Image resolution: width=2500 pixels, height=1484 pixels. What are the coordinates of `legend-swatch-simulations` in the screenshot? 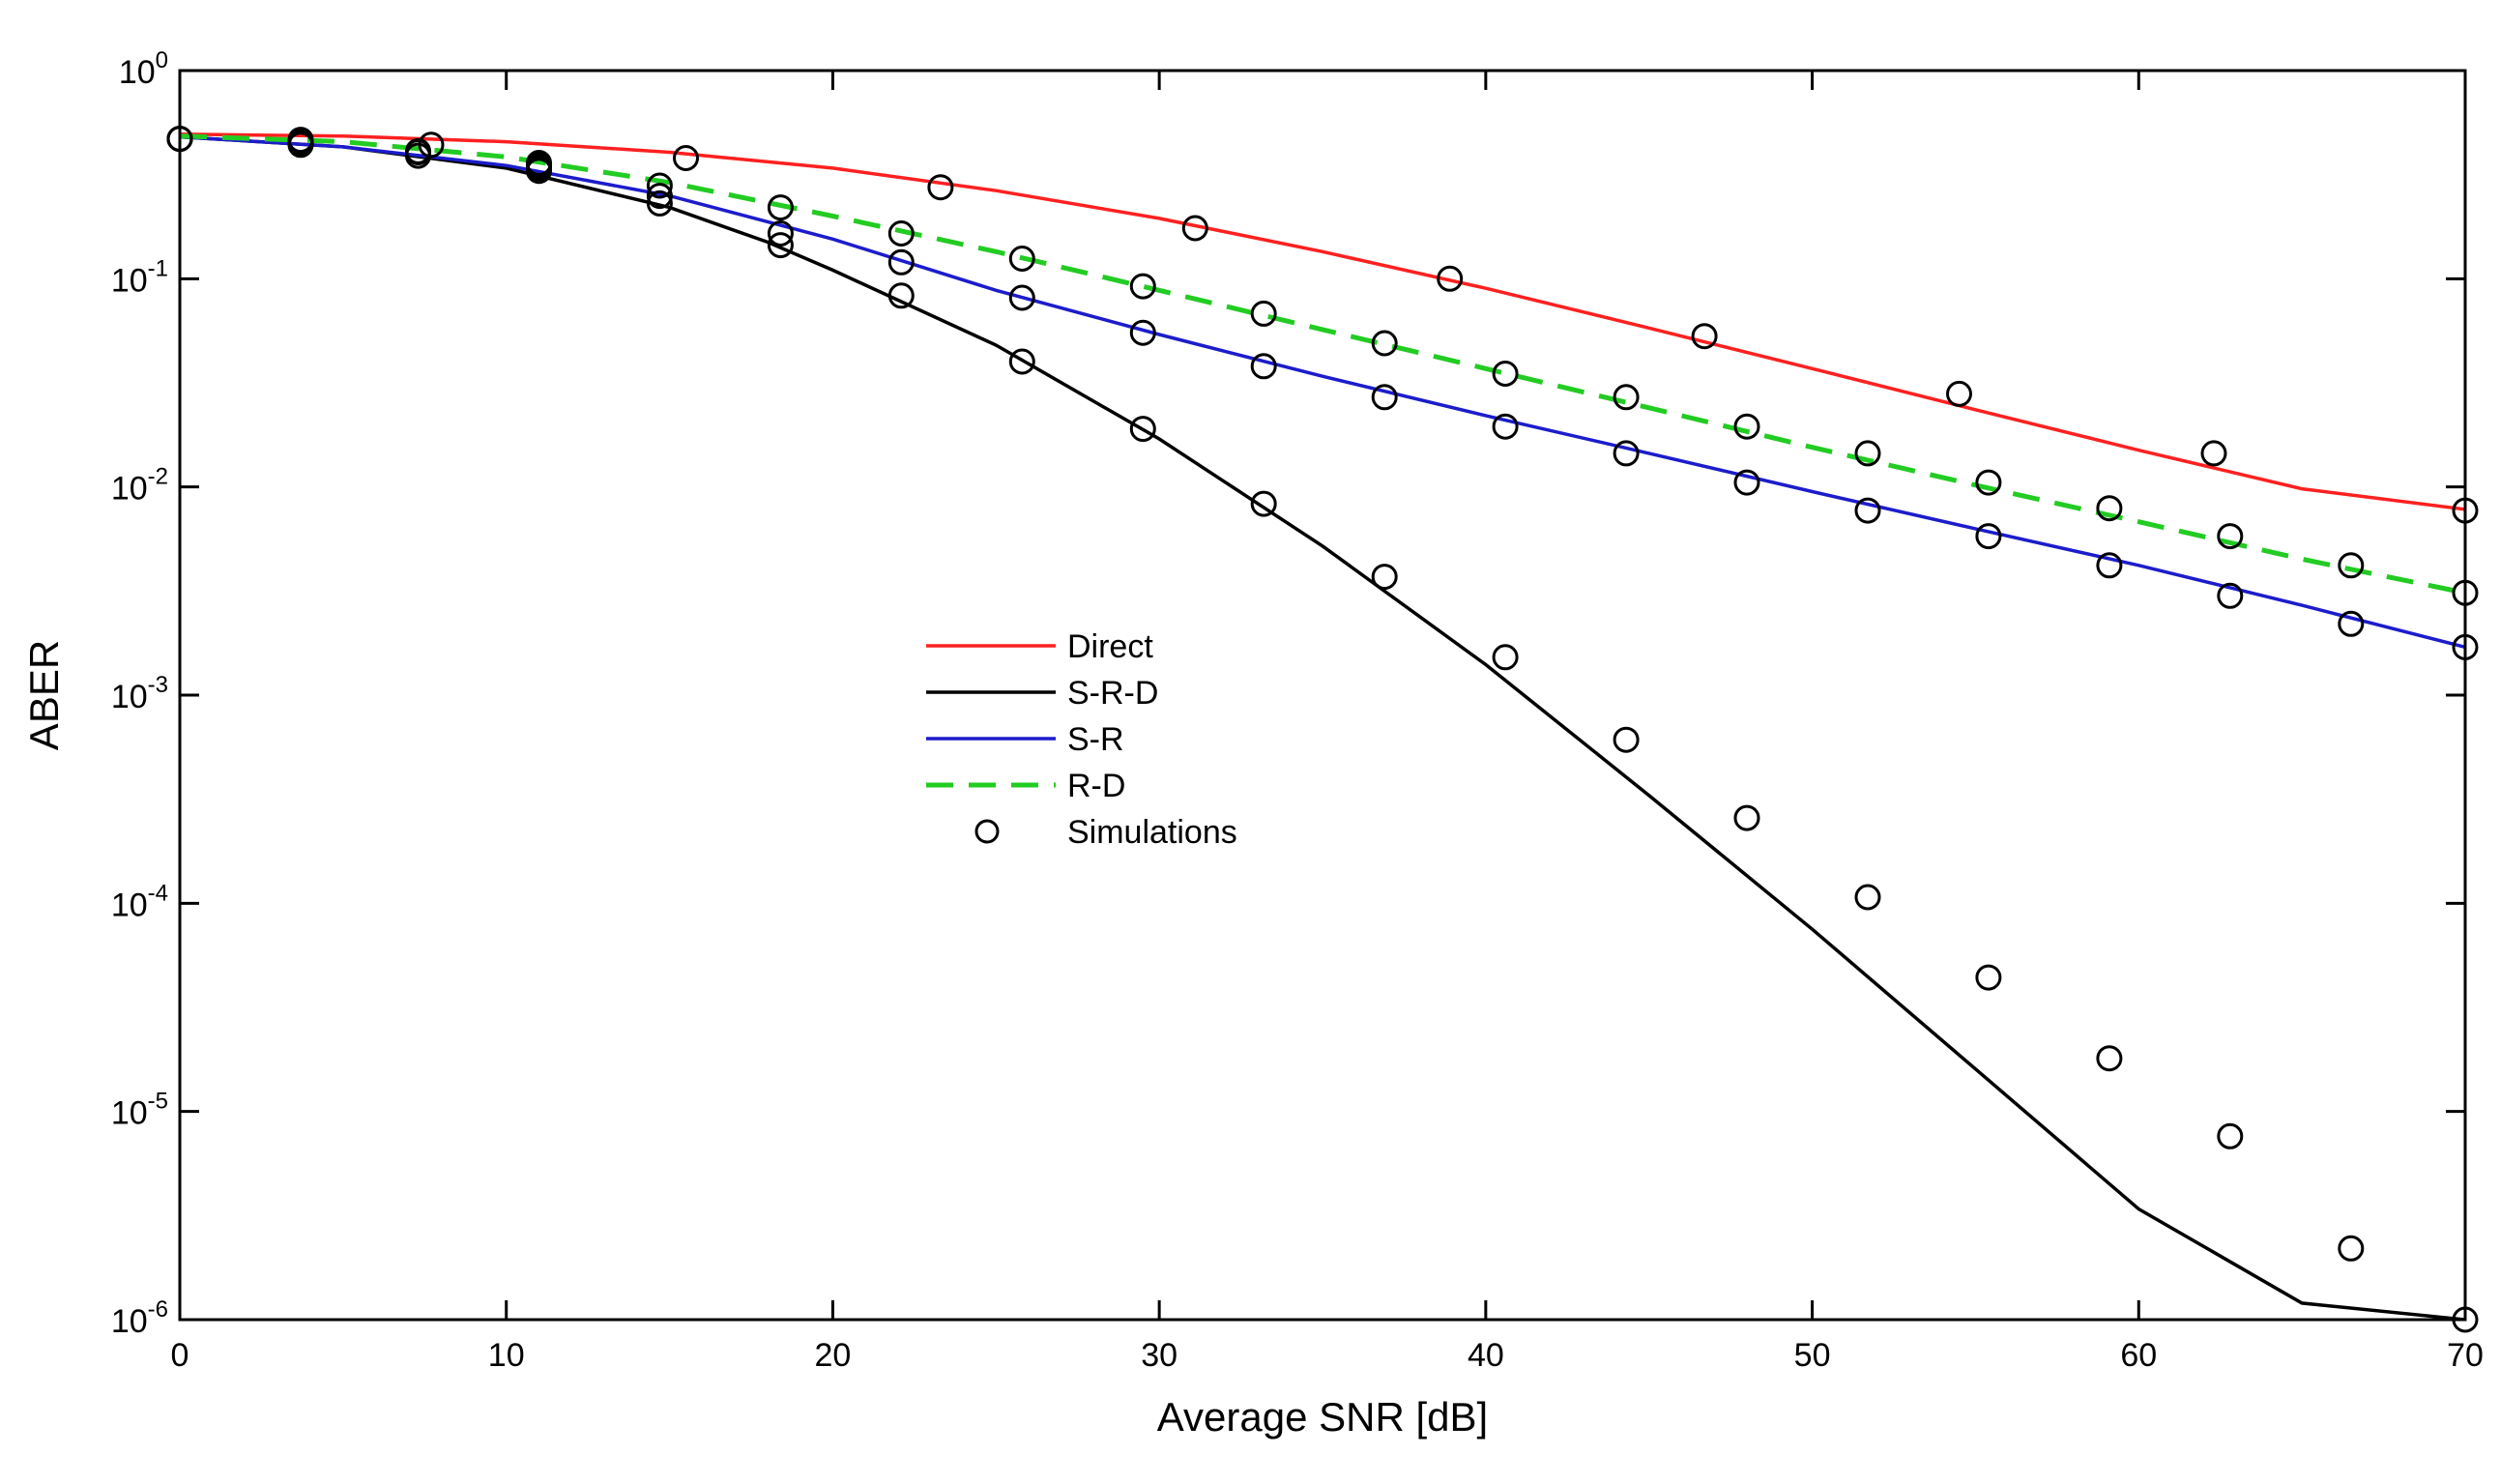 It's located at (987, 831).